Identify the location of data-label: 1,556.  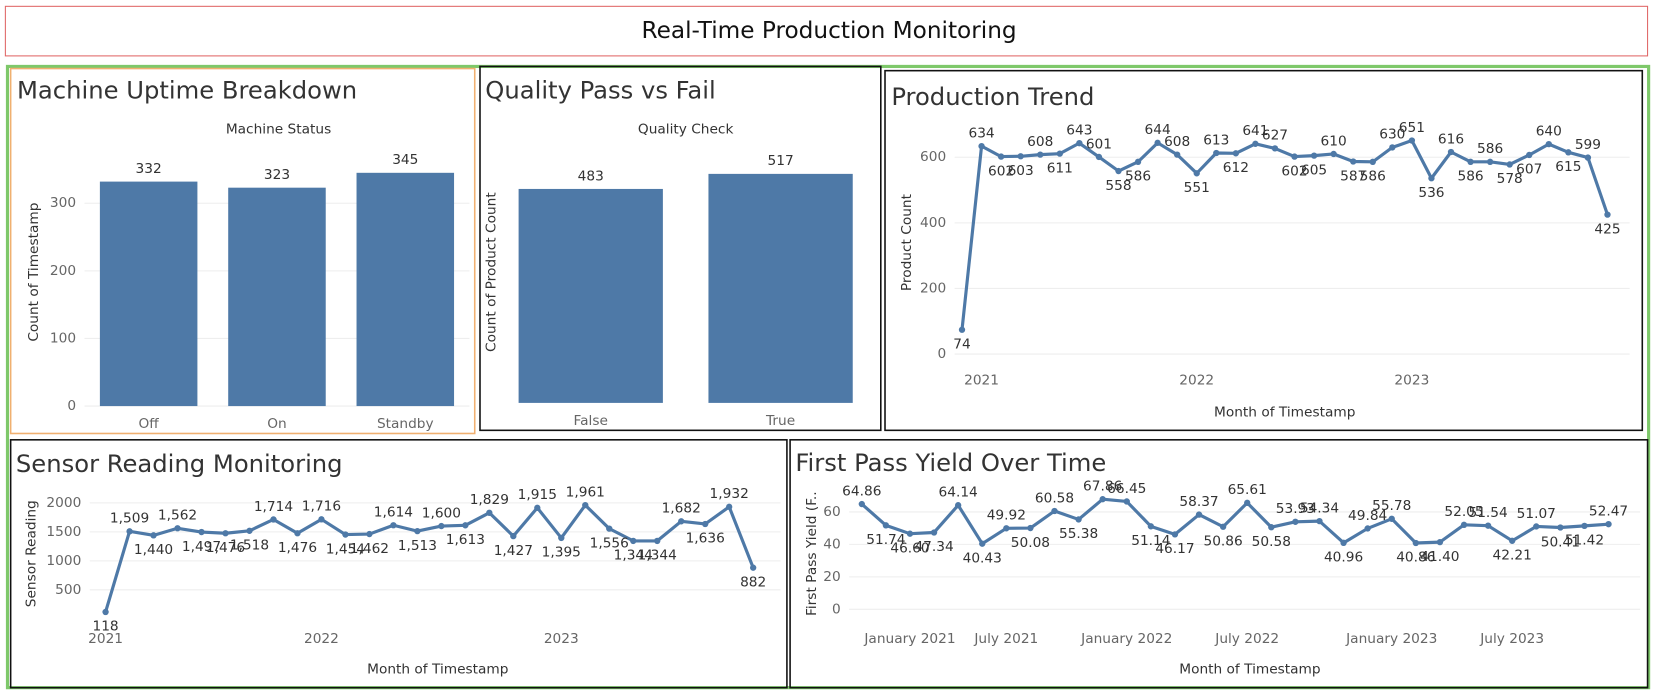
(609, 543).